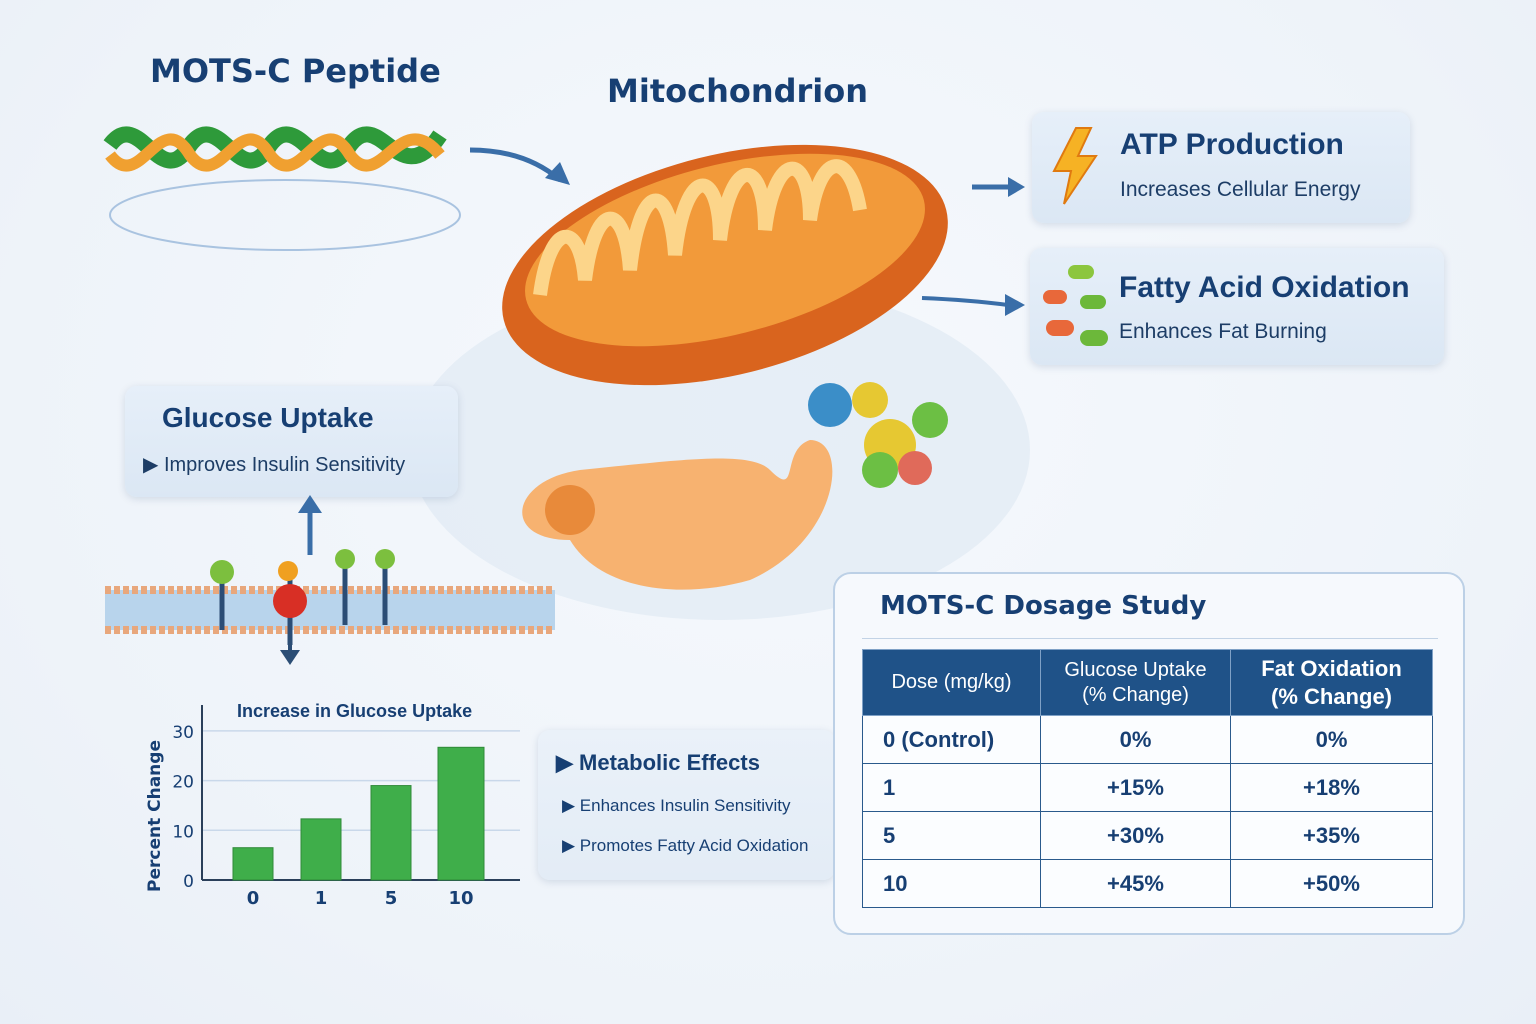  I want to click on table-row: 10 +45% +50%, so click(1147, 883).